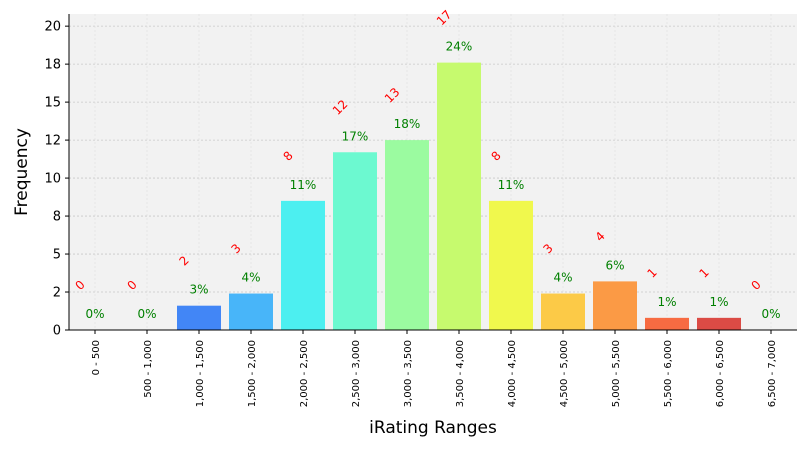 This screenshot has height=450, width=810. I want to click on x-tick-label: 500 - 1,000, so click(148, 369).